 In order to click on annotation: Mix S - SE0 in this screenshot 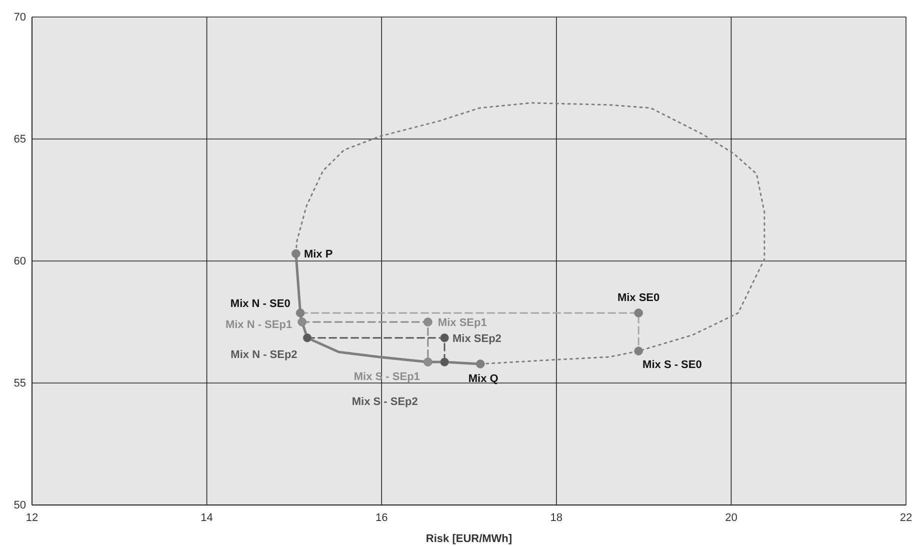, I will do `click(672, 365)`.